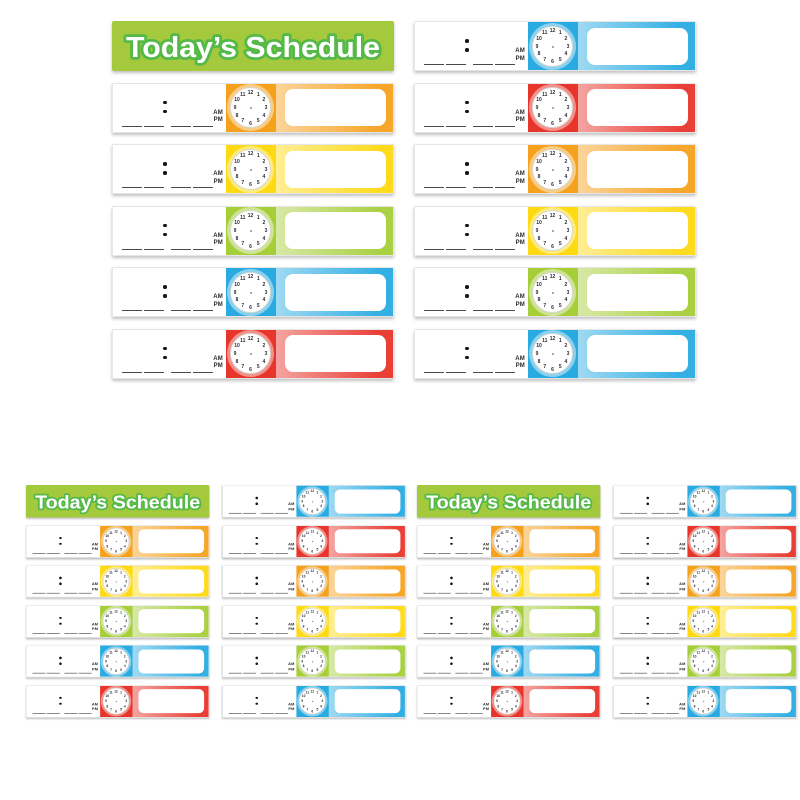 This screenshot has height=800, width=800. I want to click on schedule-strip-yellow: AM PM 12 1 2 3 4 5 6 7 8 9 10 11, so click(705, 621).